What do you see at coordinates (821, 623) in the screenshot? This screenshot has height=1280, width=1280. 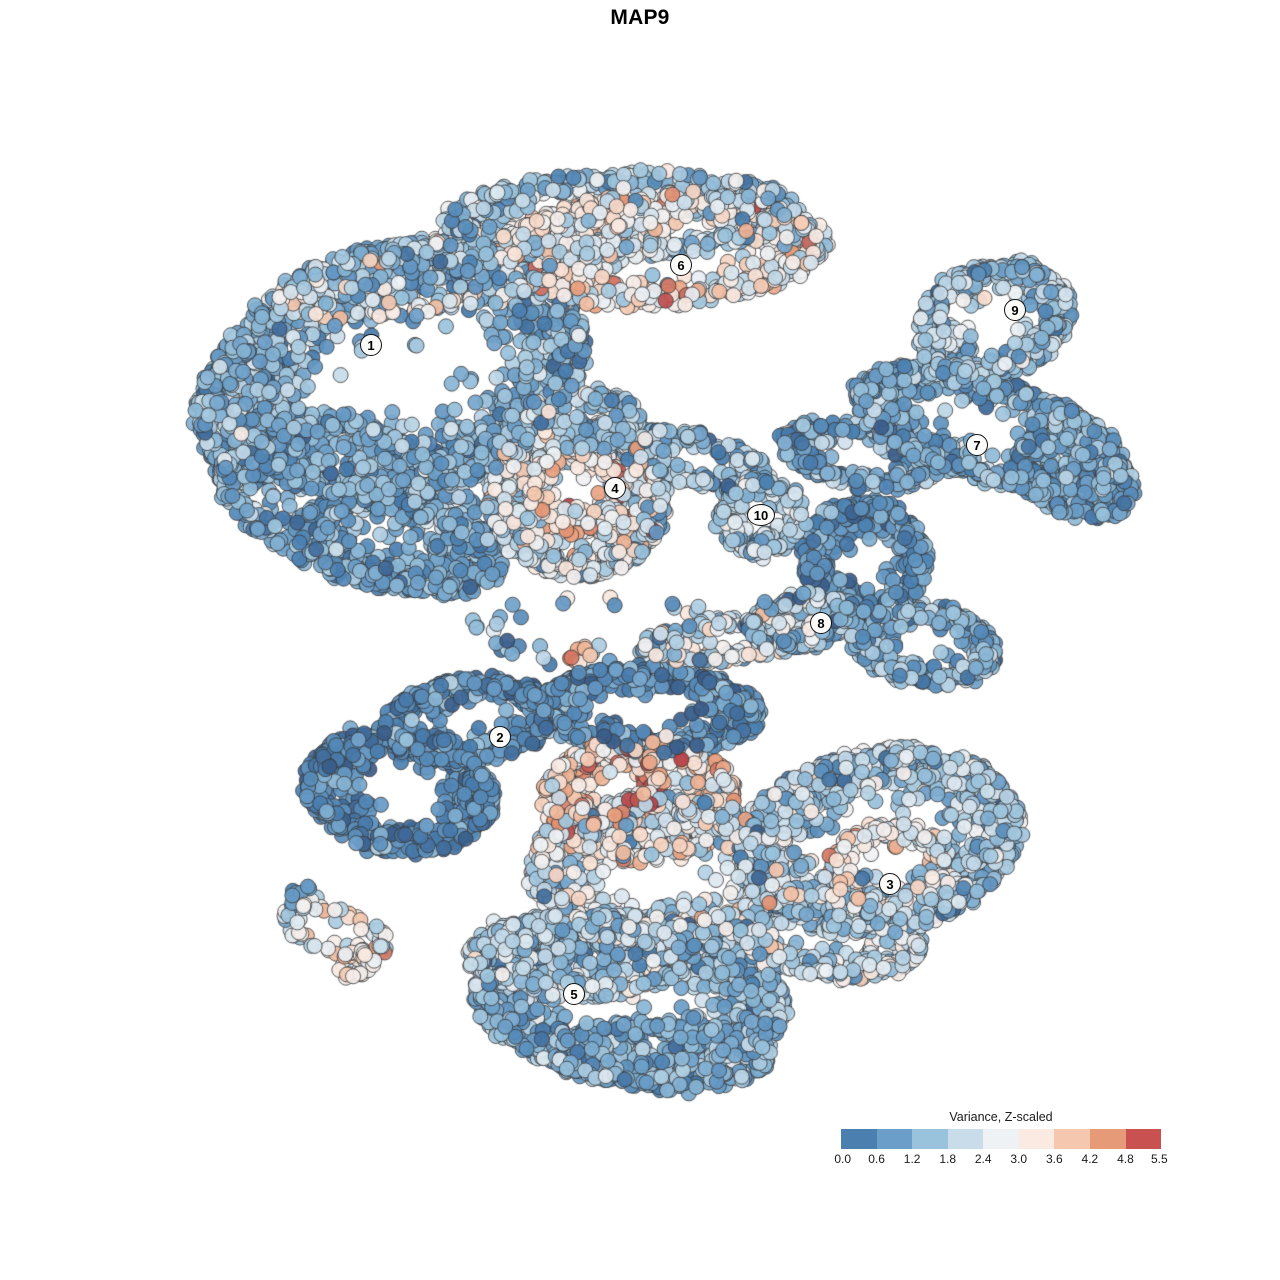 I see `cluster-label-8: 8` at bounding box center [821, 623].